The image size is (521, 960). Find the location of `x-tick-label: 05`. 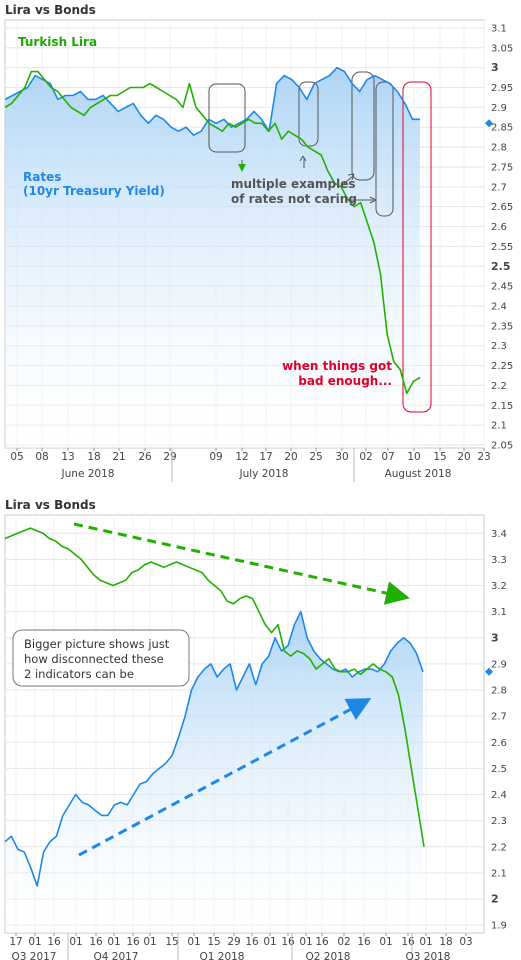

x-tick-label: 05 is located at coordinates (16, 457).